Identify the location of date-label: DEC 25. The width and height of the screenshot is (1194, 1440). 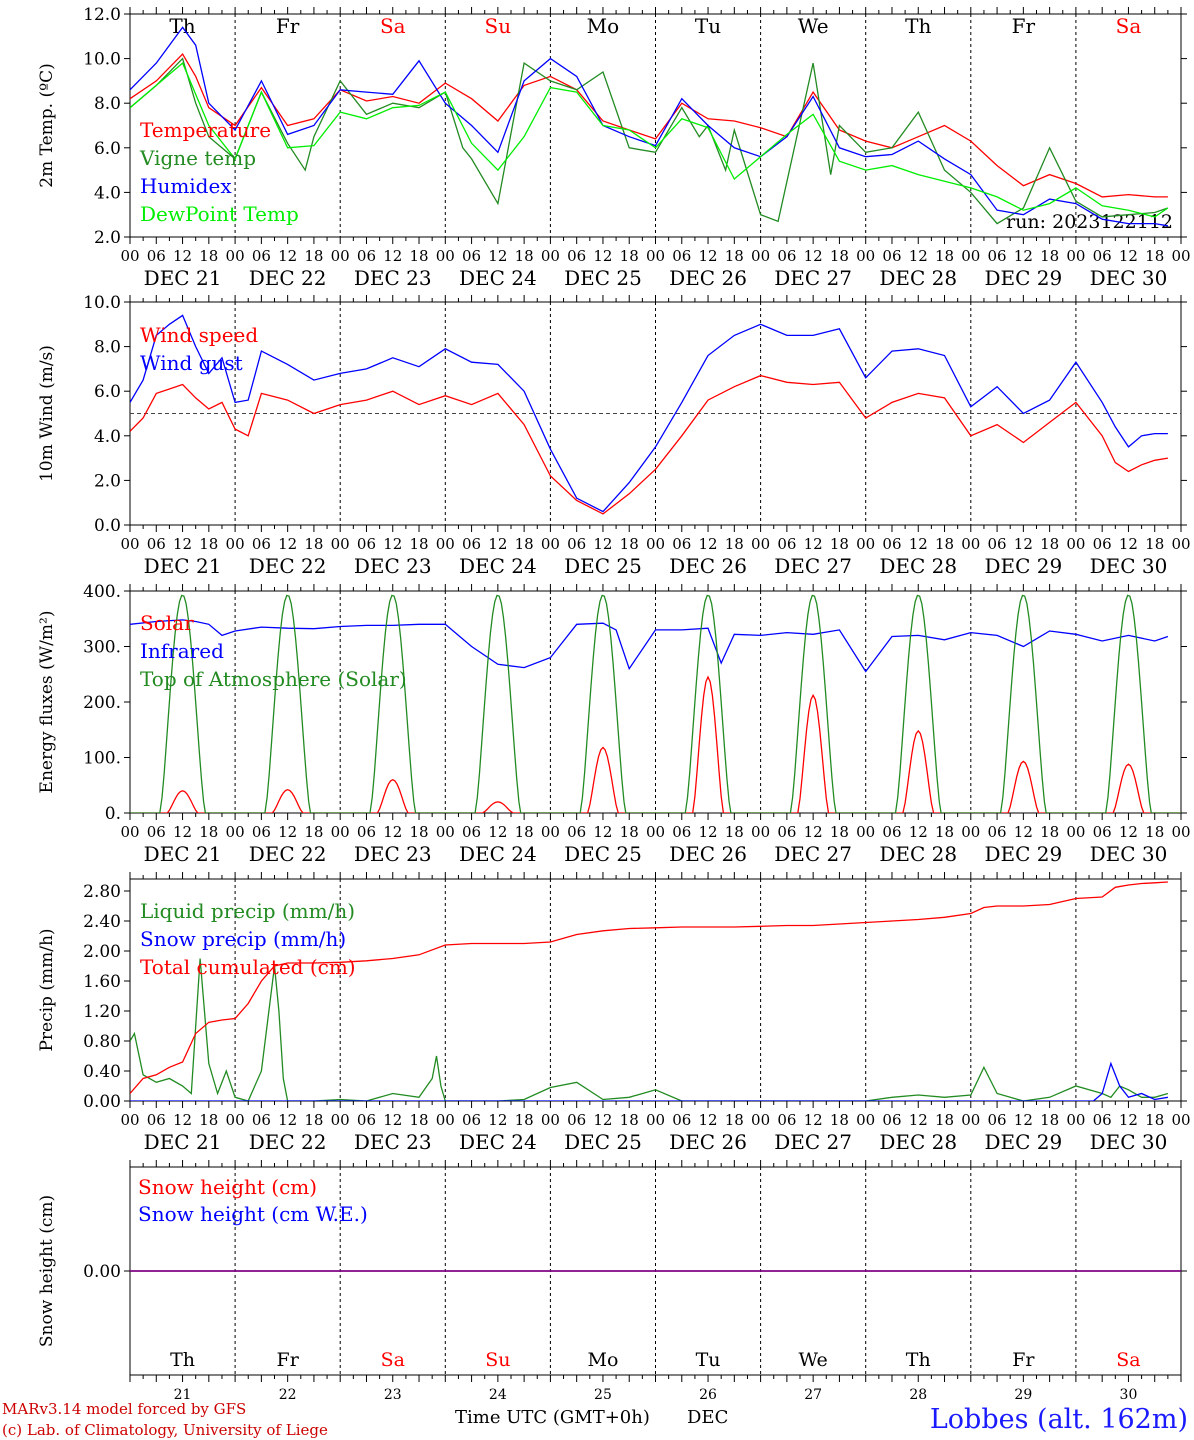
(603, 566).